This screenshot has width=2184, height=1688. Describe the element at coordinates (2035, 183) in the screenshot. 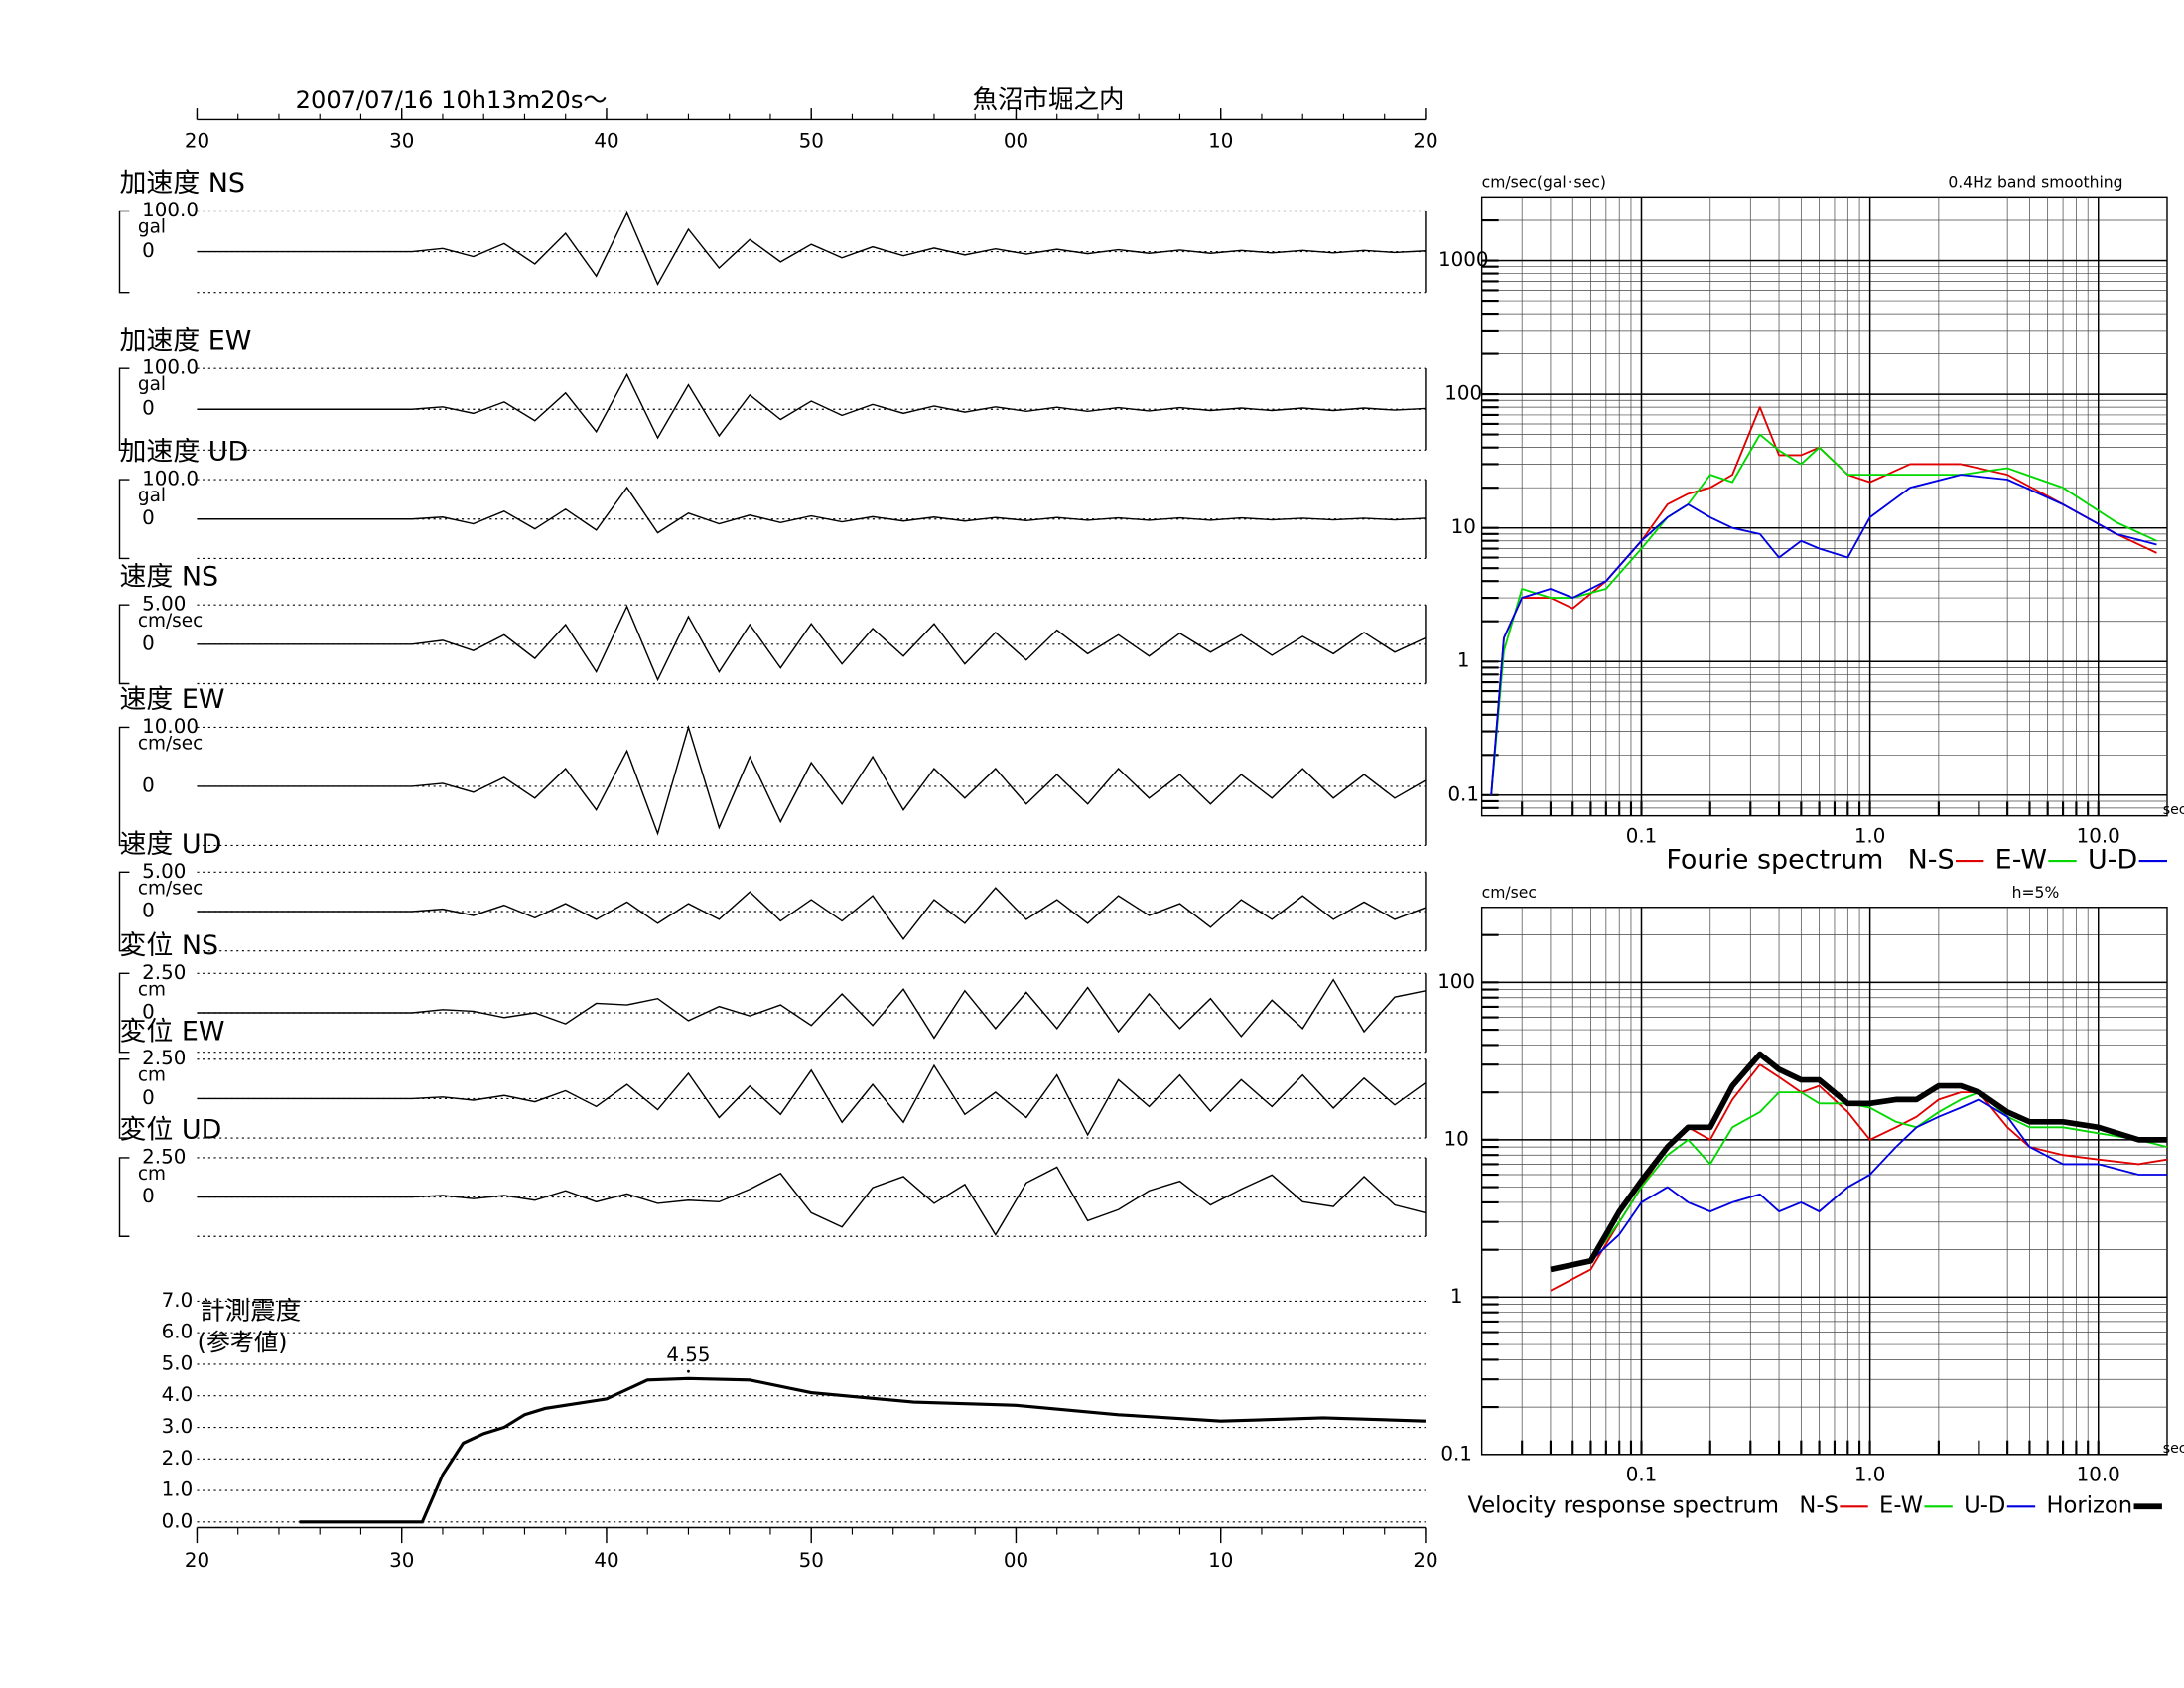

I see `annotation: 0.4Hz band smoothing` at that location.